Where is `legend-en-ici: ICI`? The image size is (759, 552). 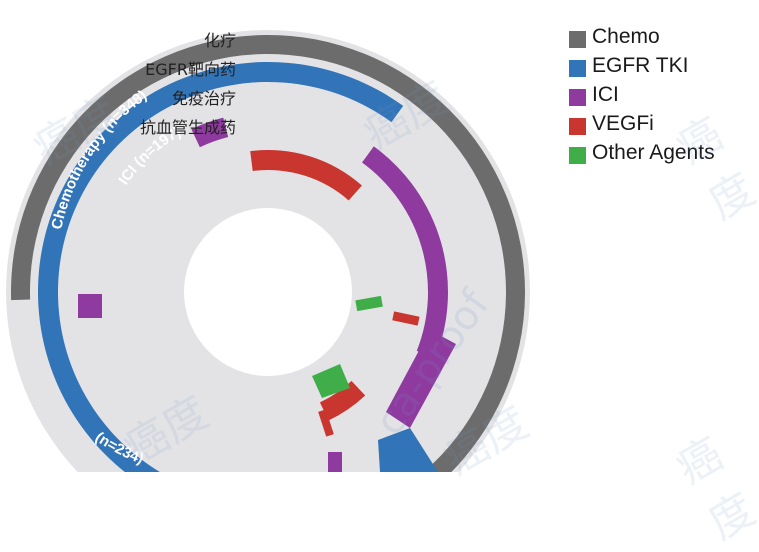 legend-en-ici: ICI is located at coordinates (605, 94).